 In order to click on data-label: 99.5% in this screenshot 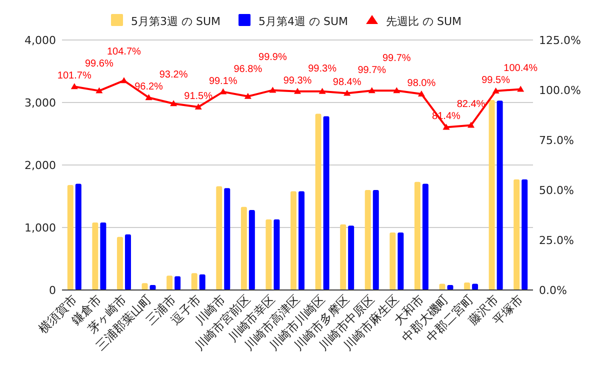, I will do `click(496, 80)`.